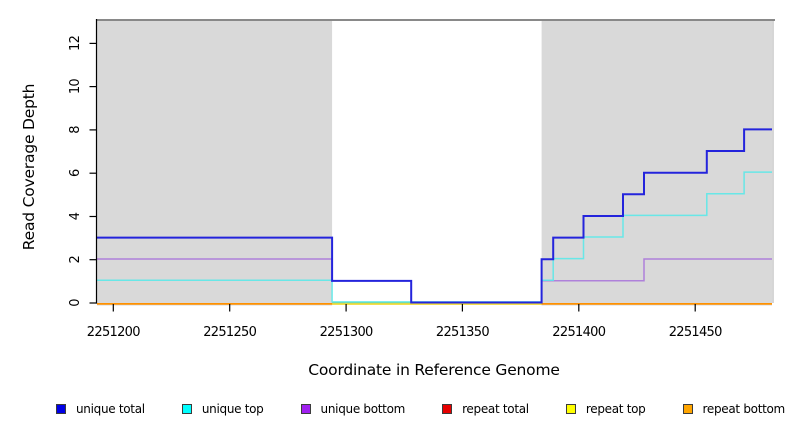 The width and height of the screenshot is (792, 432). What do you see at coordinates (113, 332) in the screenshot?
I see `x-tick-label: 2251200` at bounding box center [113, 332].